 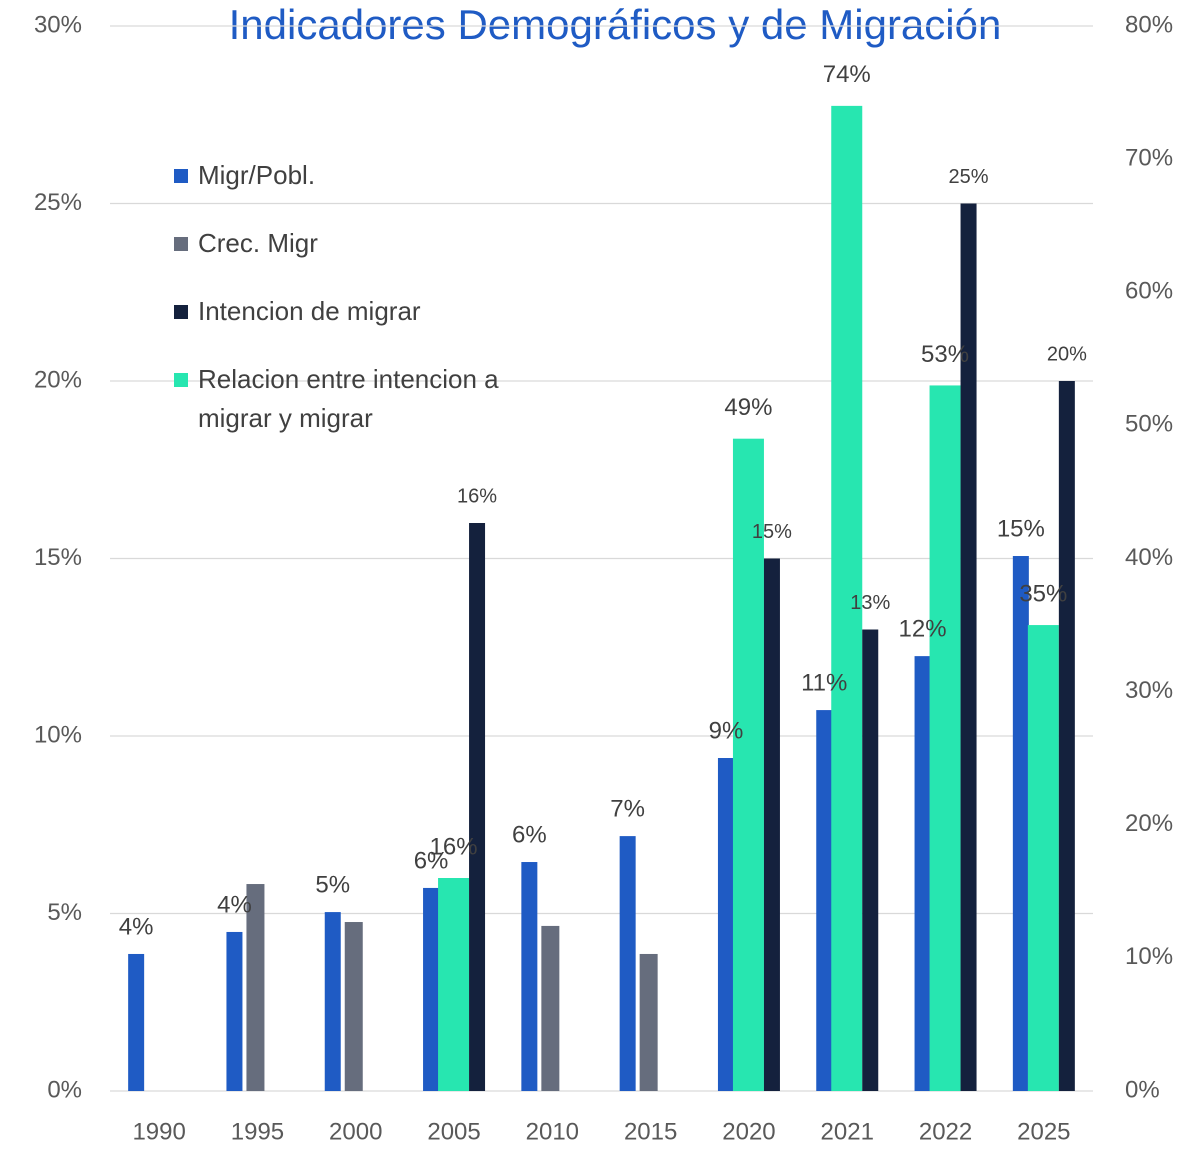 I want to click on data-label: 53%, so click(x=945, y=354).